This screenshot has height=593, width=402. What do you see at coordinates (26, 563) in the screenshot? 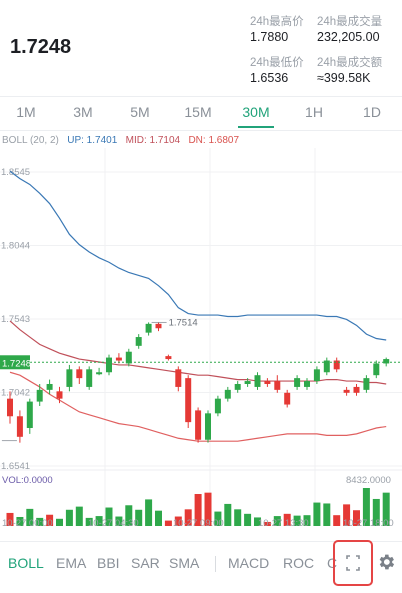
I see `indicator-boll: BOLL` at bounding box center [26, 563].